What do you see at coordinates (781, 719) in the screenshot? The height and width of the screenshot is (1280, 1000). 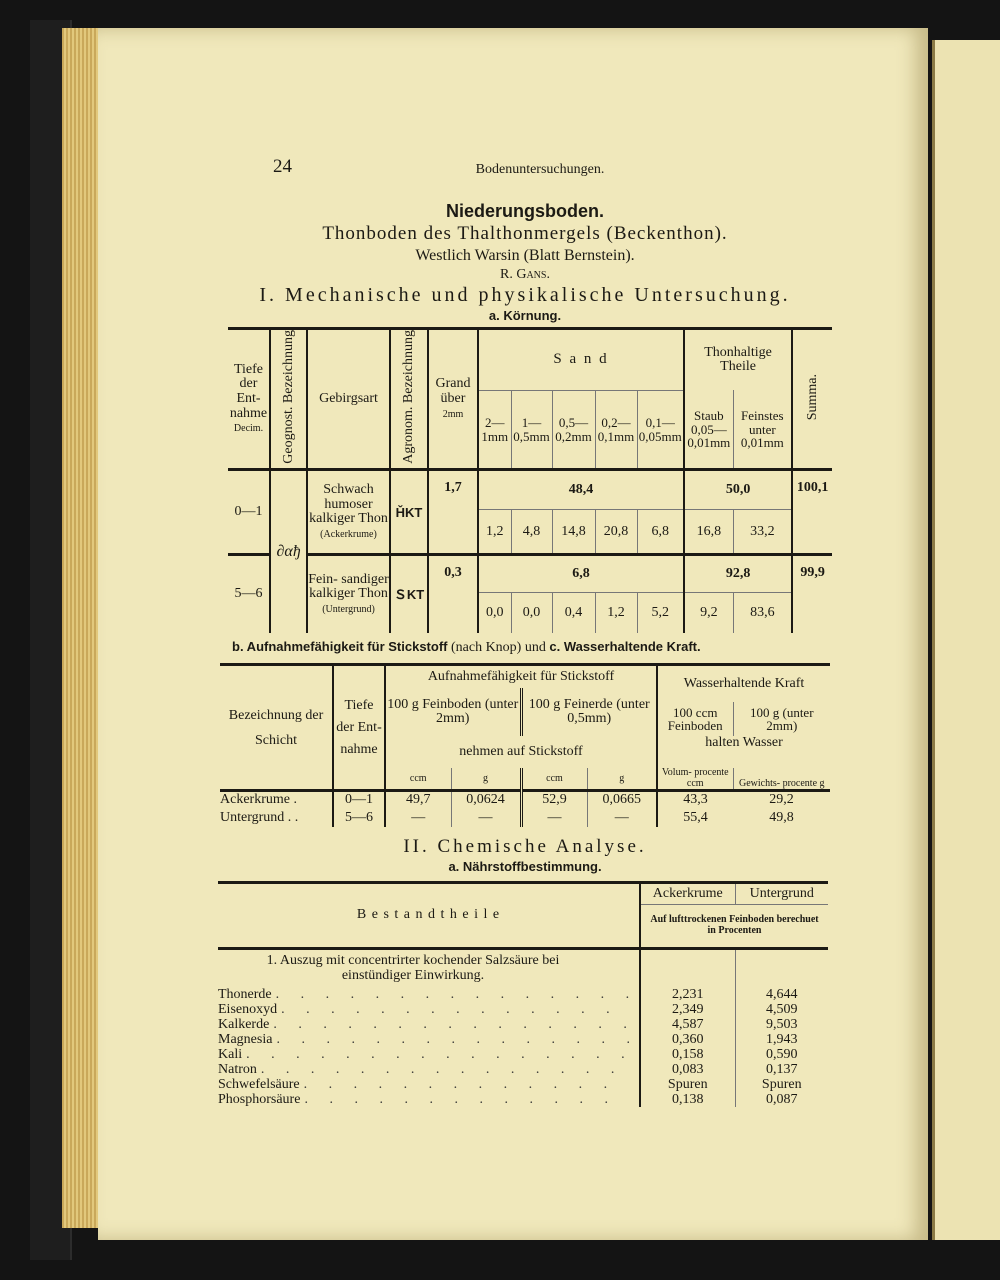 I see `w2-header: 100 g (unter 2mm)` at bounding box center [781, 719].